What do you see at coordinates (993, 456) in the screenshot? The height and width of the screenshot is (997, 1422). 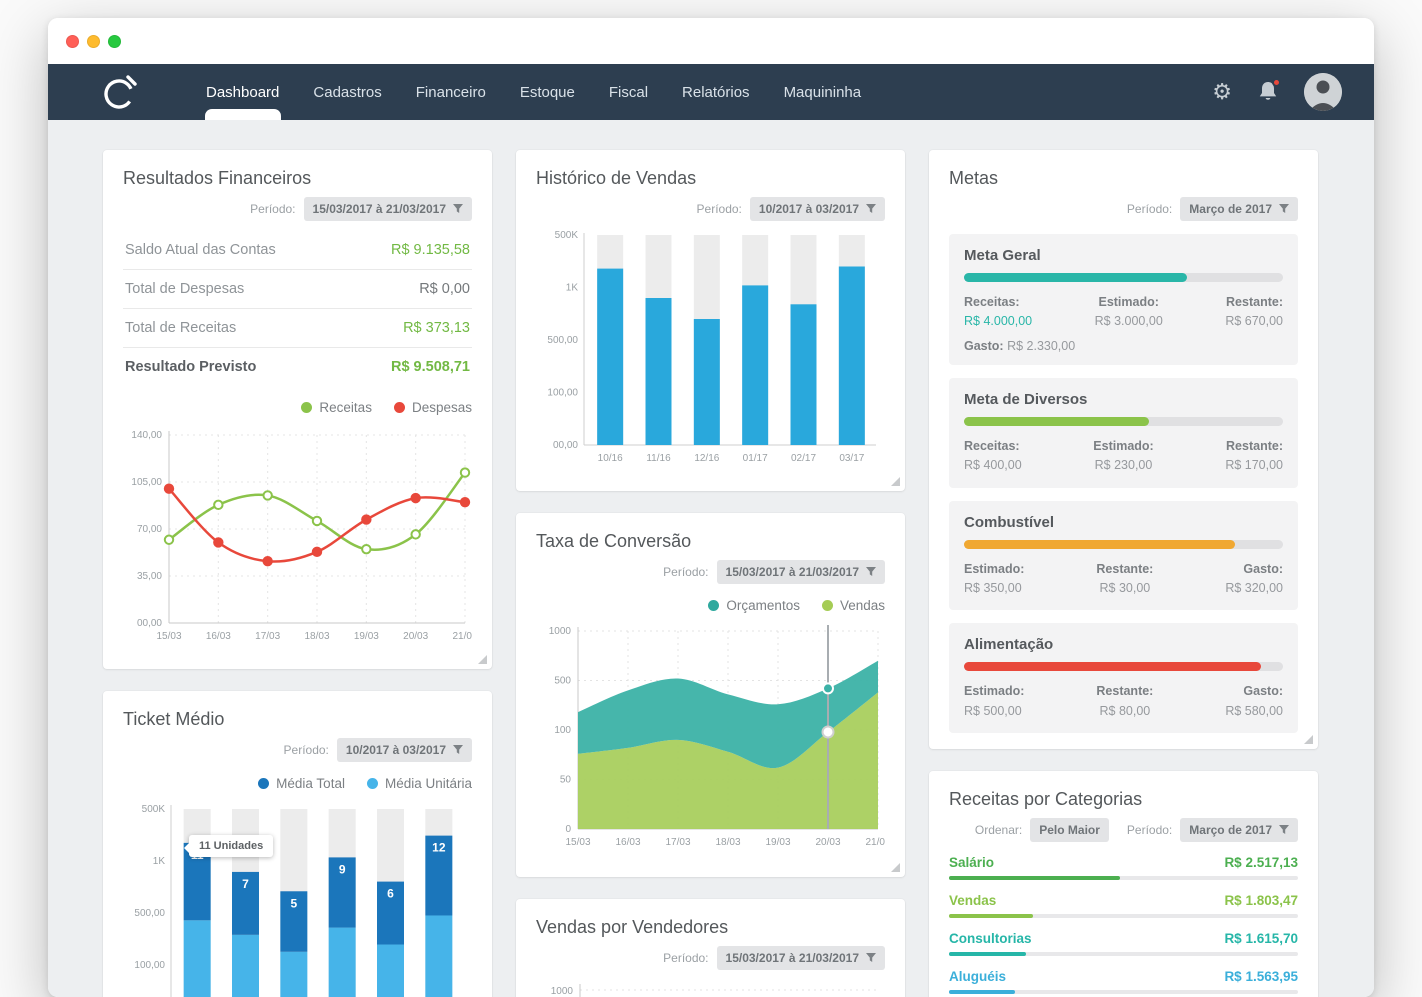 I see `meta-field-receitas-: Receitas: R$ 400,00` at bounding box center [993, 456].